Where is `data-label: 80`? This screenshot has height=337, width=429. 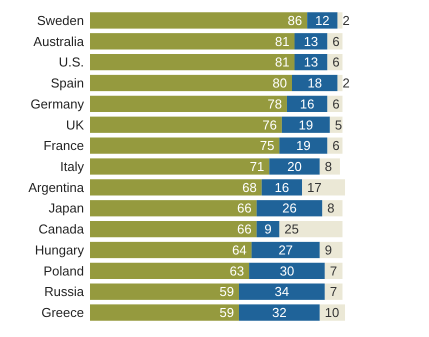
data-label: 80 is located at coordinates (279, 83).